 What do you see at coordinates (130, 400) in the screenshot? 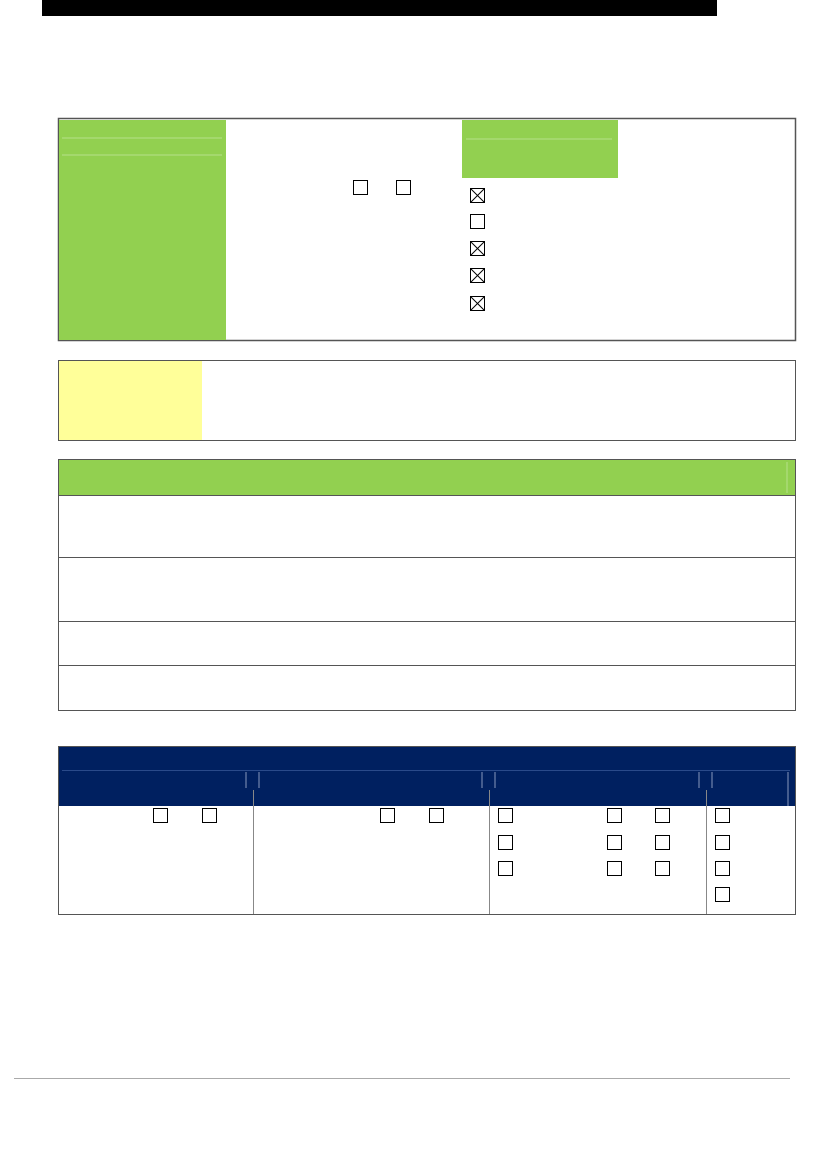
I see `label-cell` at bounding box center [130, 400].